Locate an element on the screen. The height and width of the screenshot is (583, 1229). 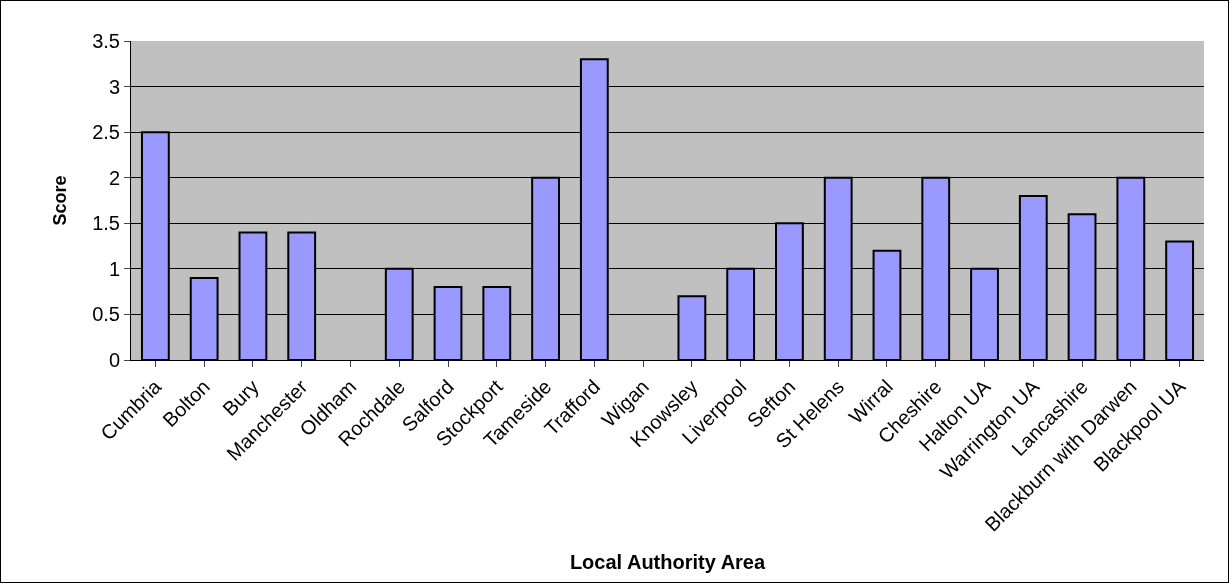
y-tick-label: 3 is located at coordinates (114, 86).